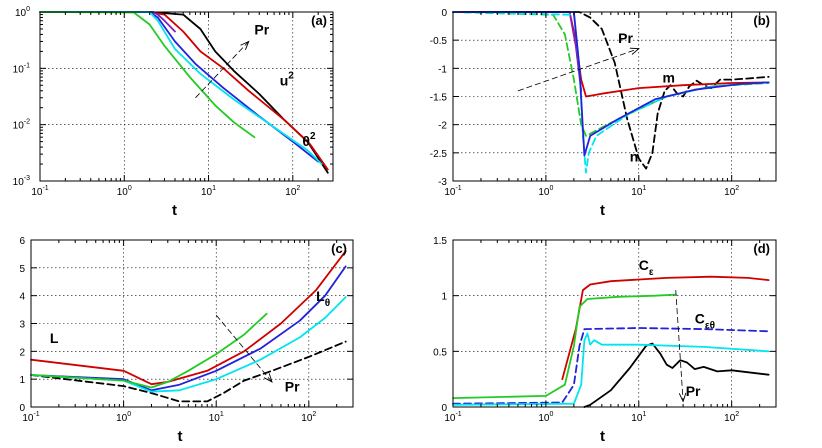 Image resolution: width=822 pixels, height=448 pixels. Describe the element at coordinates (36, 414) in the screenshot. I see `x-tick-label-exponent: -1` at that location.